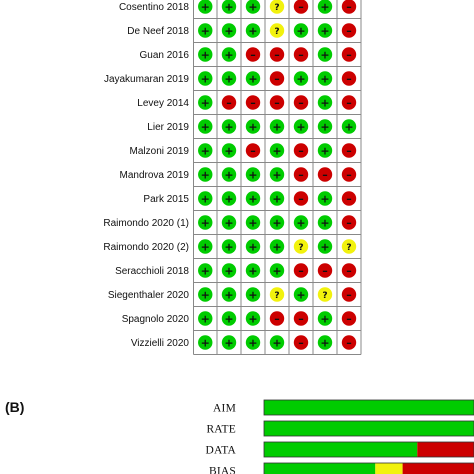 This screenshot has width=474, height=474. Describe the element at coordinates (156, 319) in the screenshot. I see `study-label: Spagnolo 2020` at that location.